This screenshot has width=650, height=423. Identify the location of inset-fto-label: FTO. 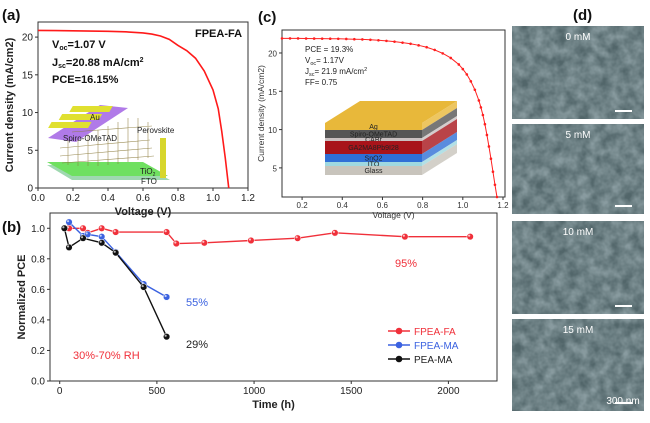
(149, 181).